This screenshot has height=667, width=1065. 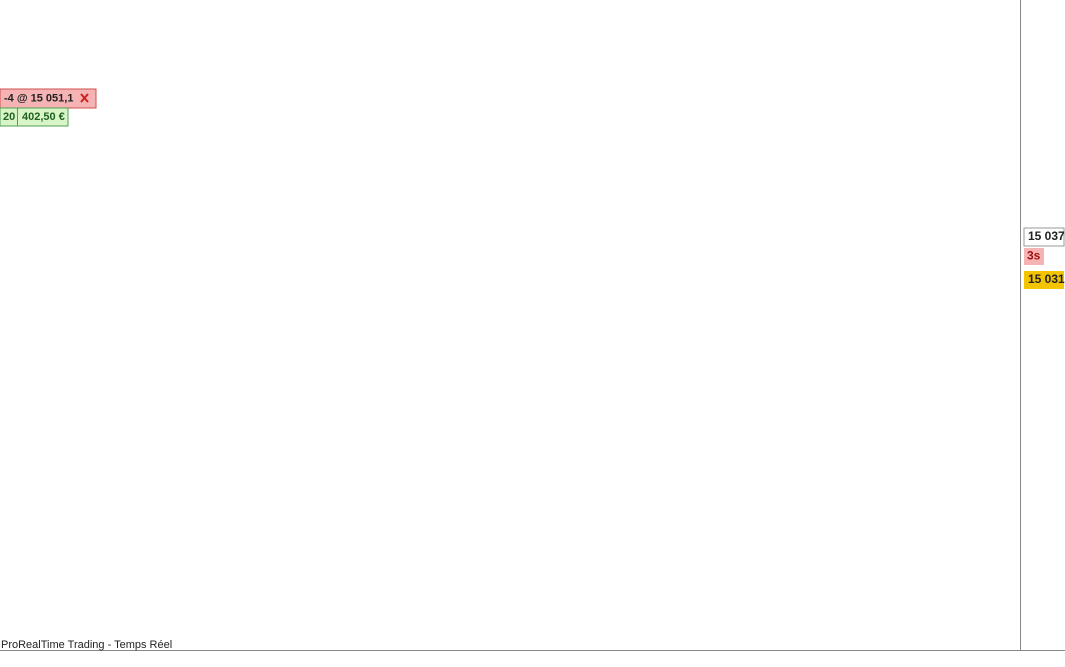 What do you see at coordinates (43, 117) in the screenshot?
I see `pnl-text: 402,50 €` at bounding box center [43, 117].